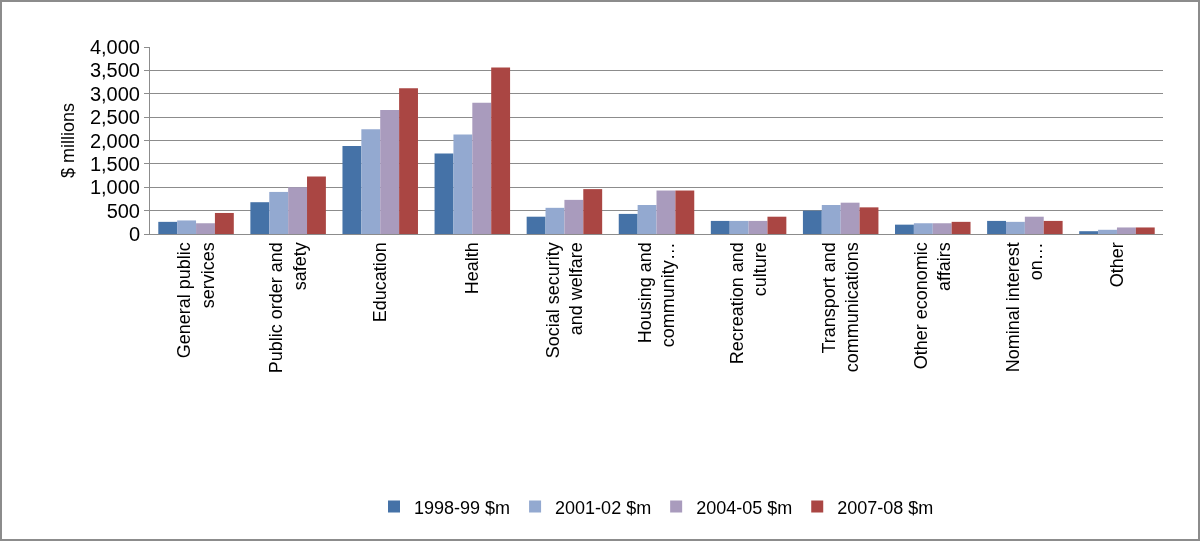  What do you see at coordinates (114, 140) in the screenshot?
I see `y-tick-label: 2,000` at bounding box center [114, 140].